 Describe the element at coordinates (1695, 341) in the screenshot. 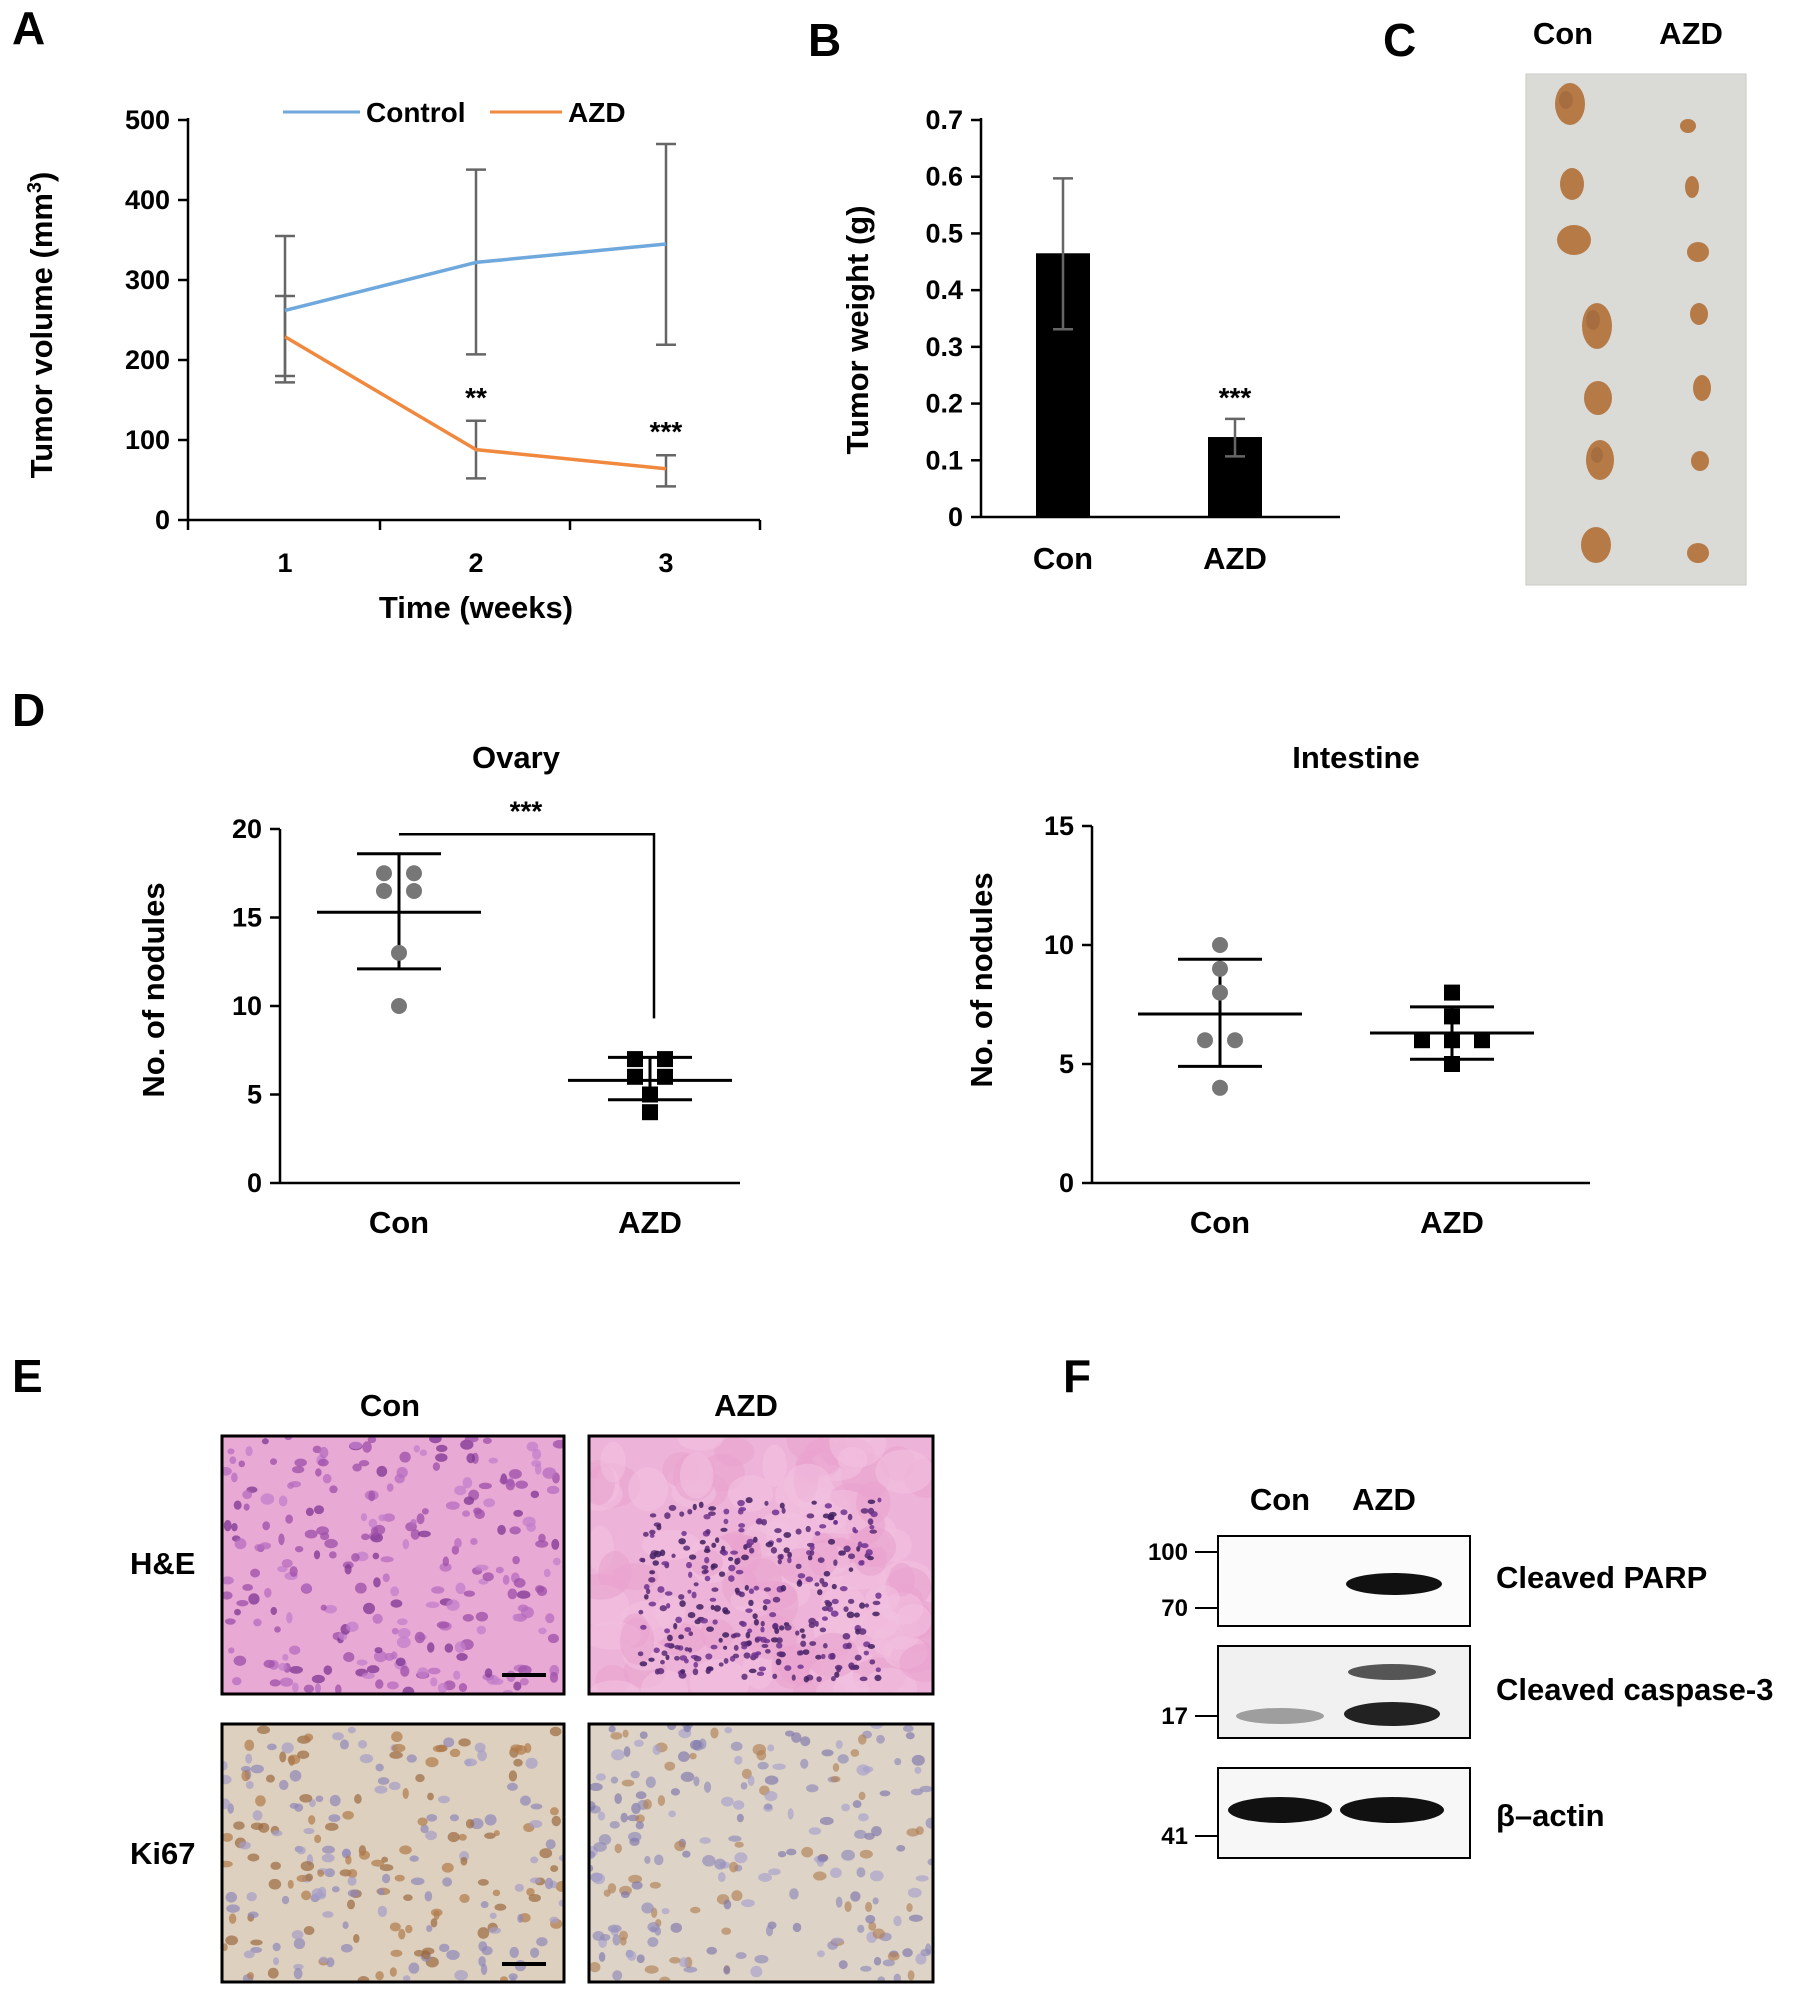

I see `tumors-azd` at that location.